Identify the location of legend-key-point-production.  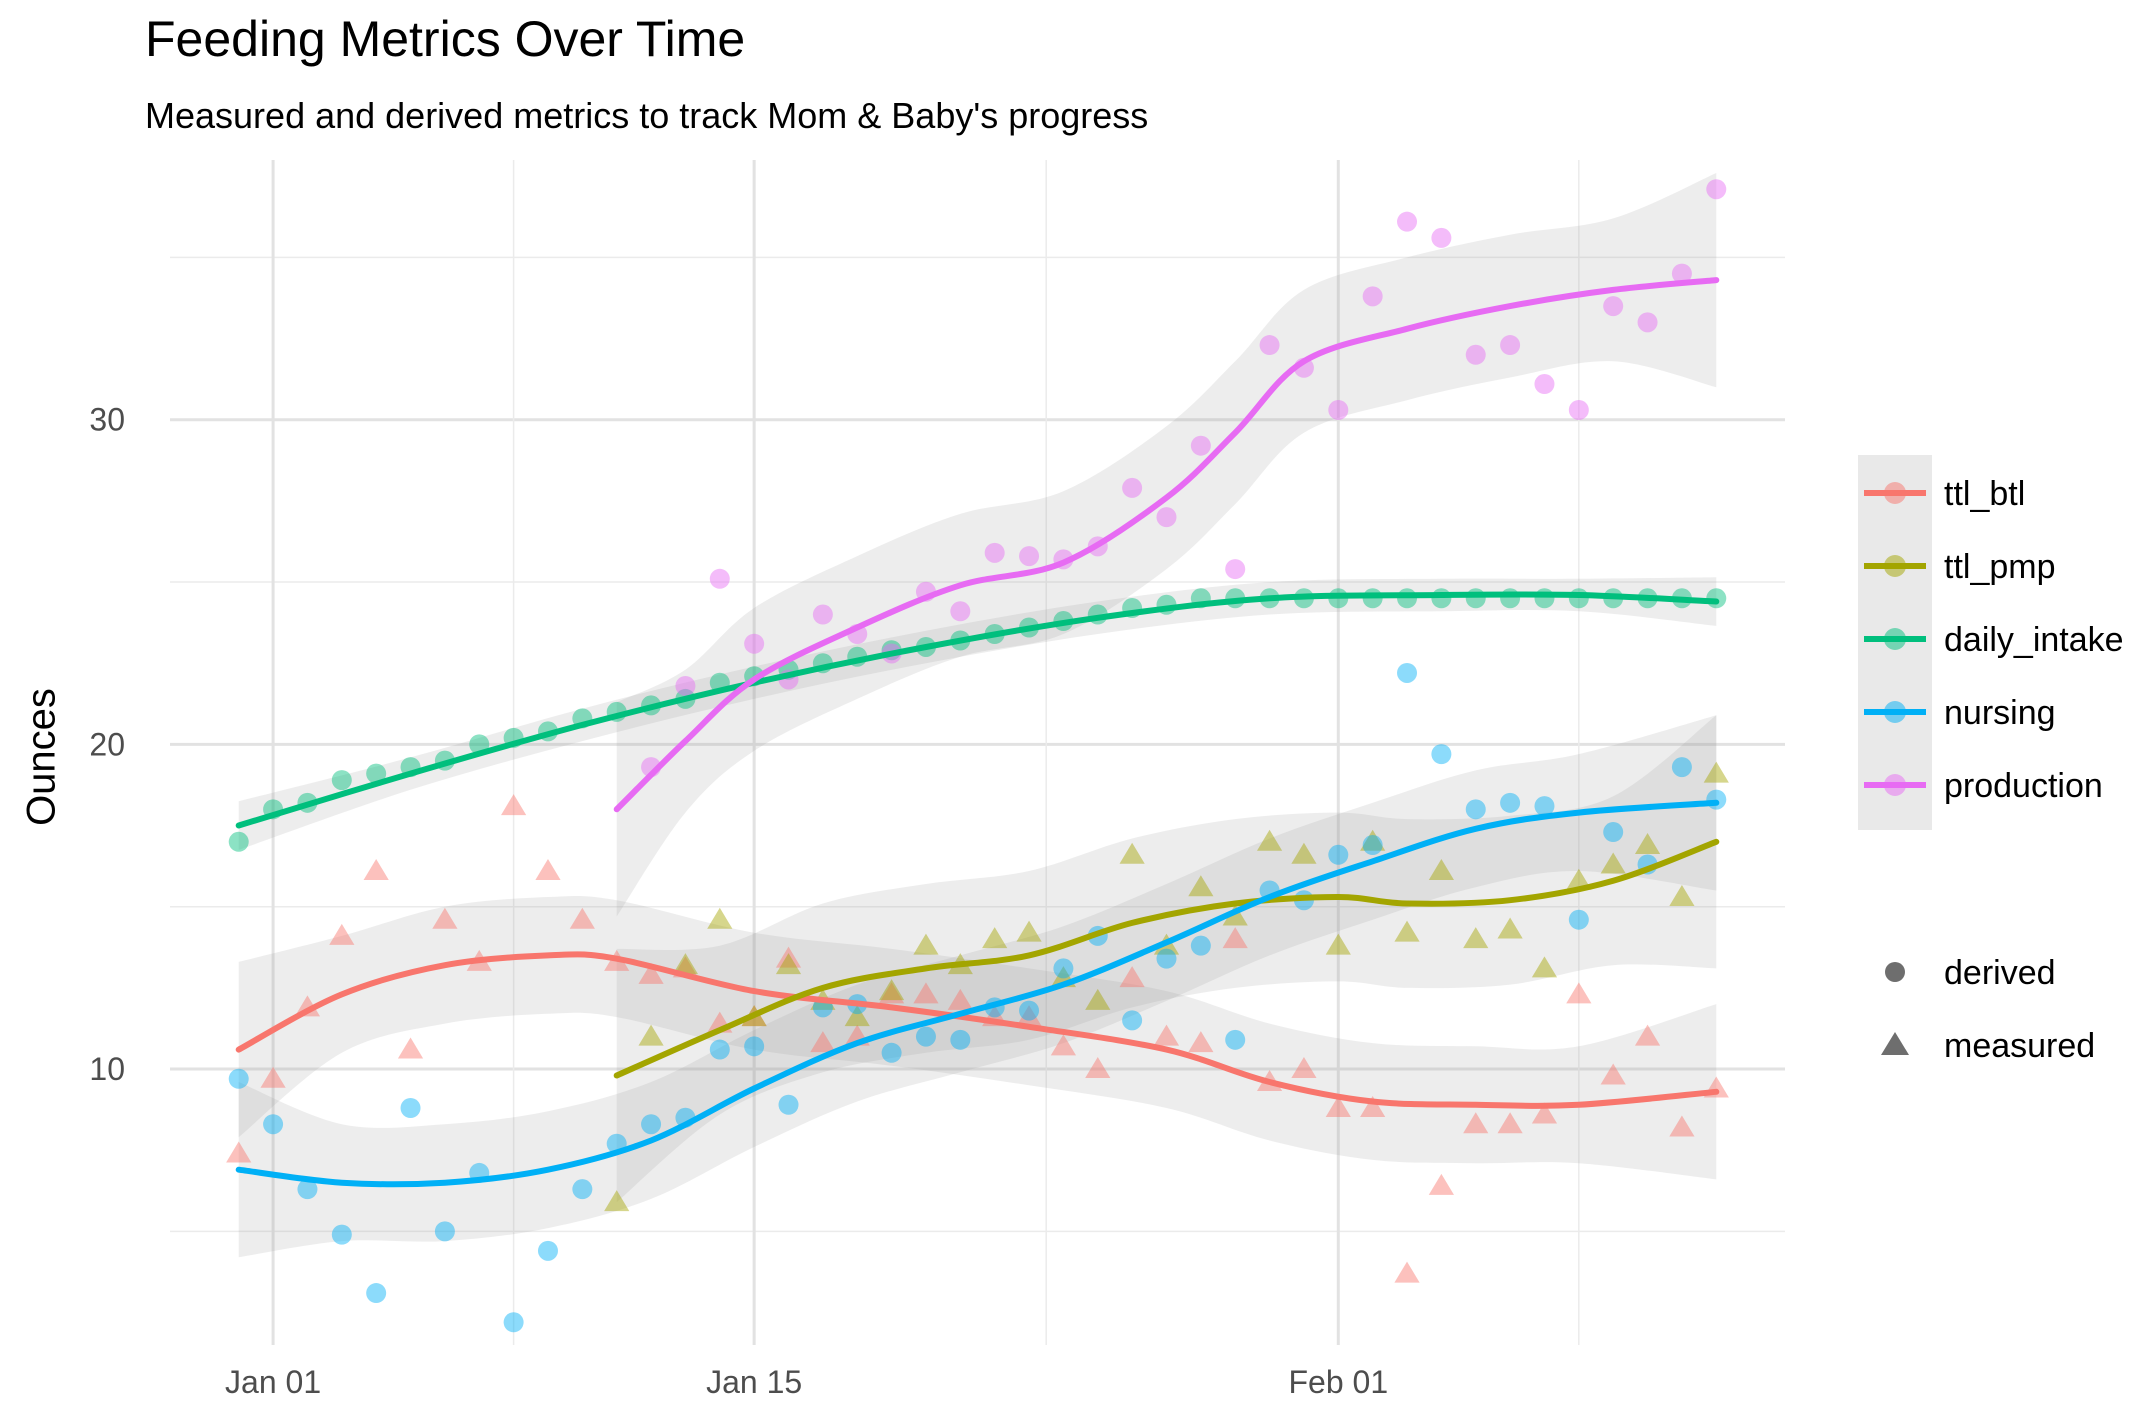
(1895, 785).